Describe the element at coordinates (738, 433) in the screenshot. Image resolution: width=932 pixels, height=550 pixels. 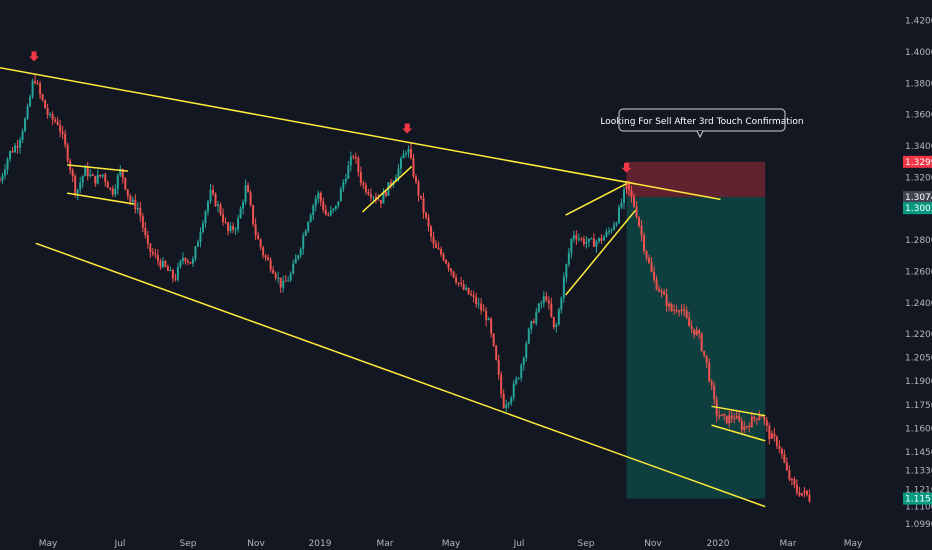
I see `flag-4-bottom` at that location.